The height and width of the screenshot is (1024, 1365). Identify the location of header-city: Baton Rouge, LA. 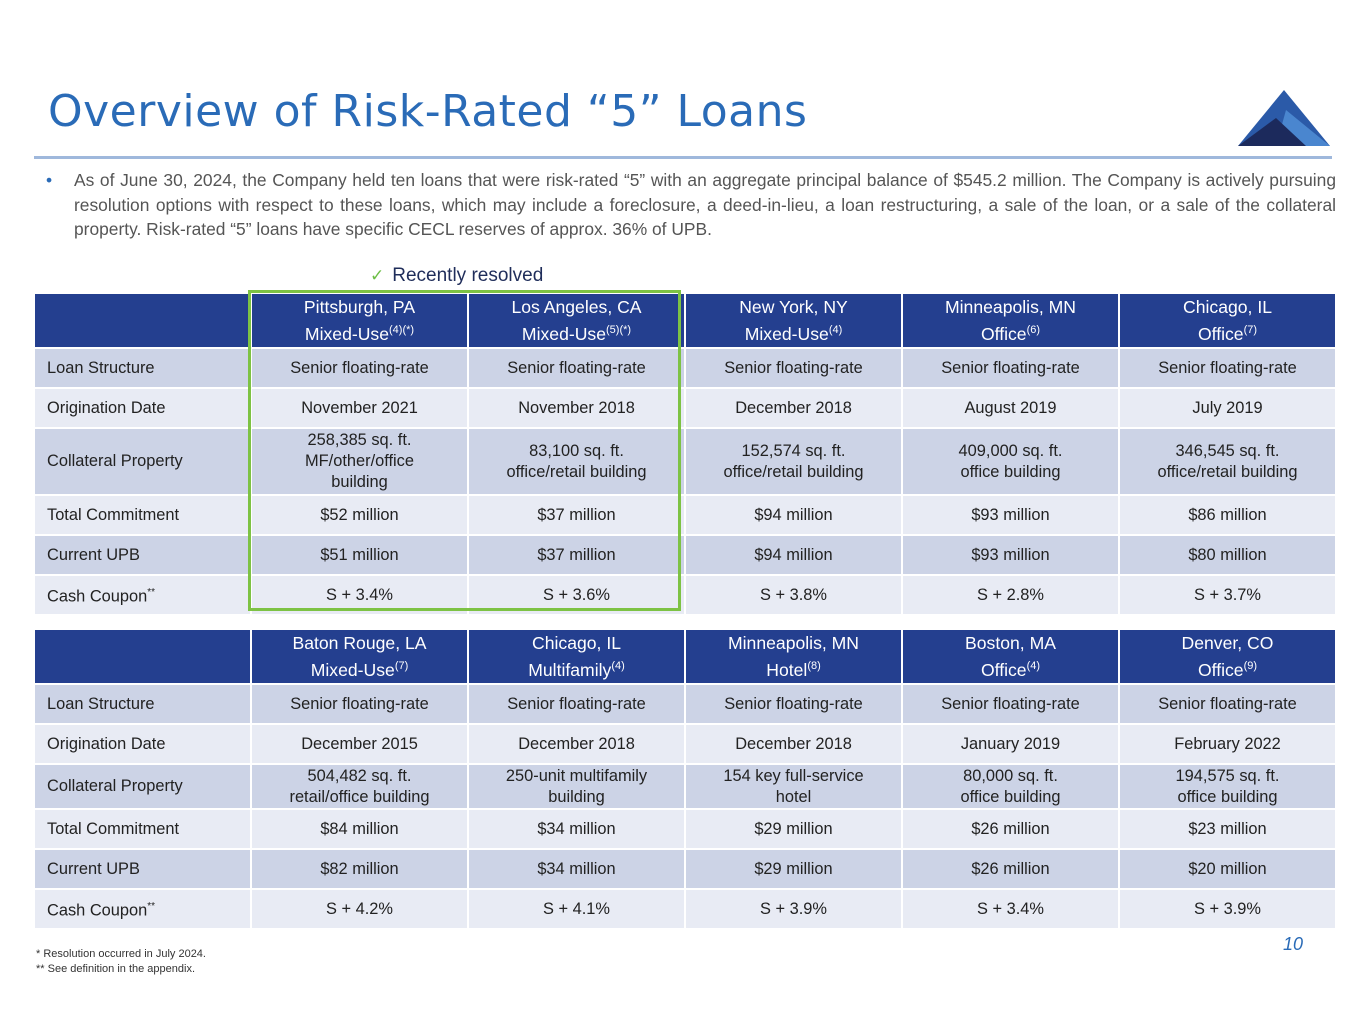
(359, 642).